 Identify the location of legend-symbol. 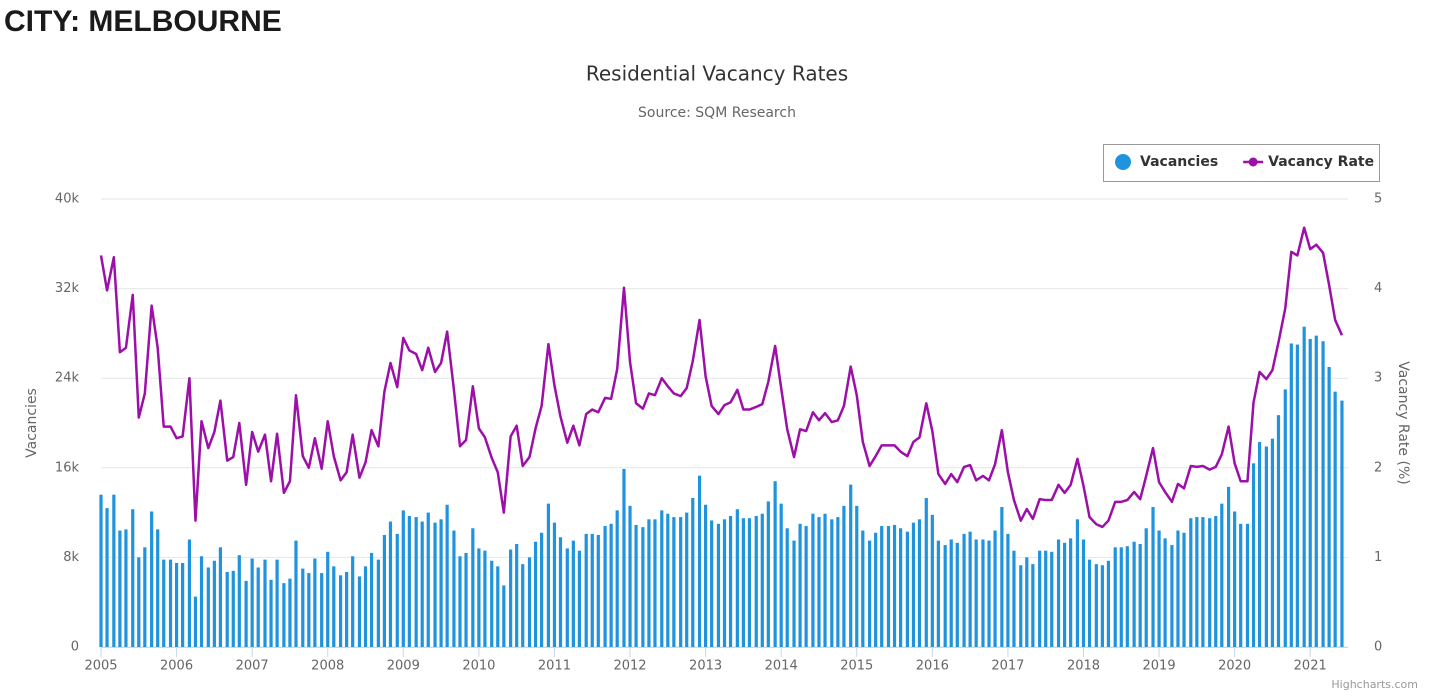
(1123, 162).